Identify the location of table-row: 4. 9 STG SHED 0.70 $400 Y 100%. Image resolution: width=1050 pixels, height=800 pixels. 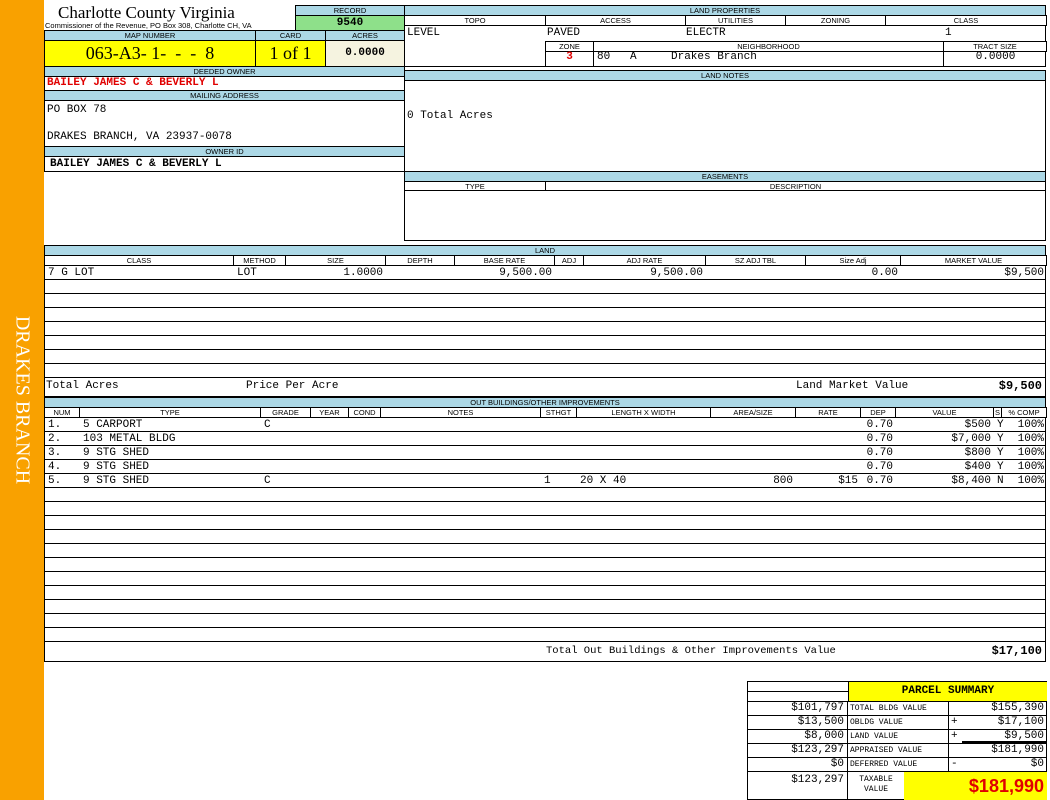
(545, 467).